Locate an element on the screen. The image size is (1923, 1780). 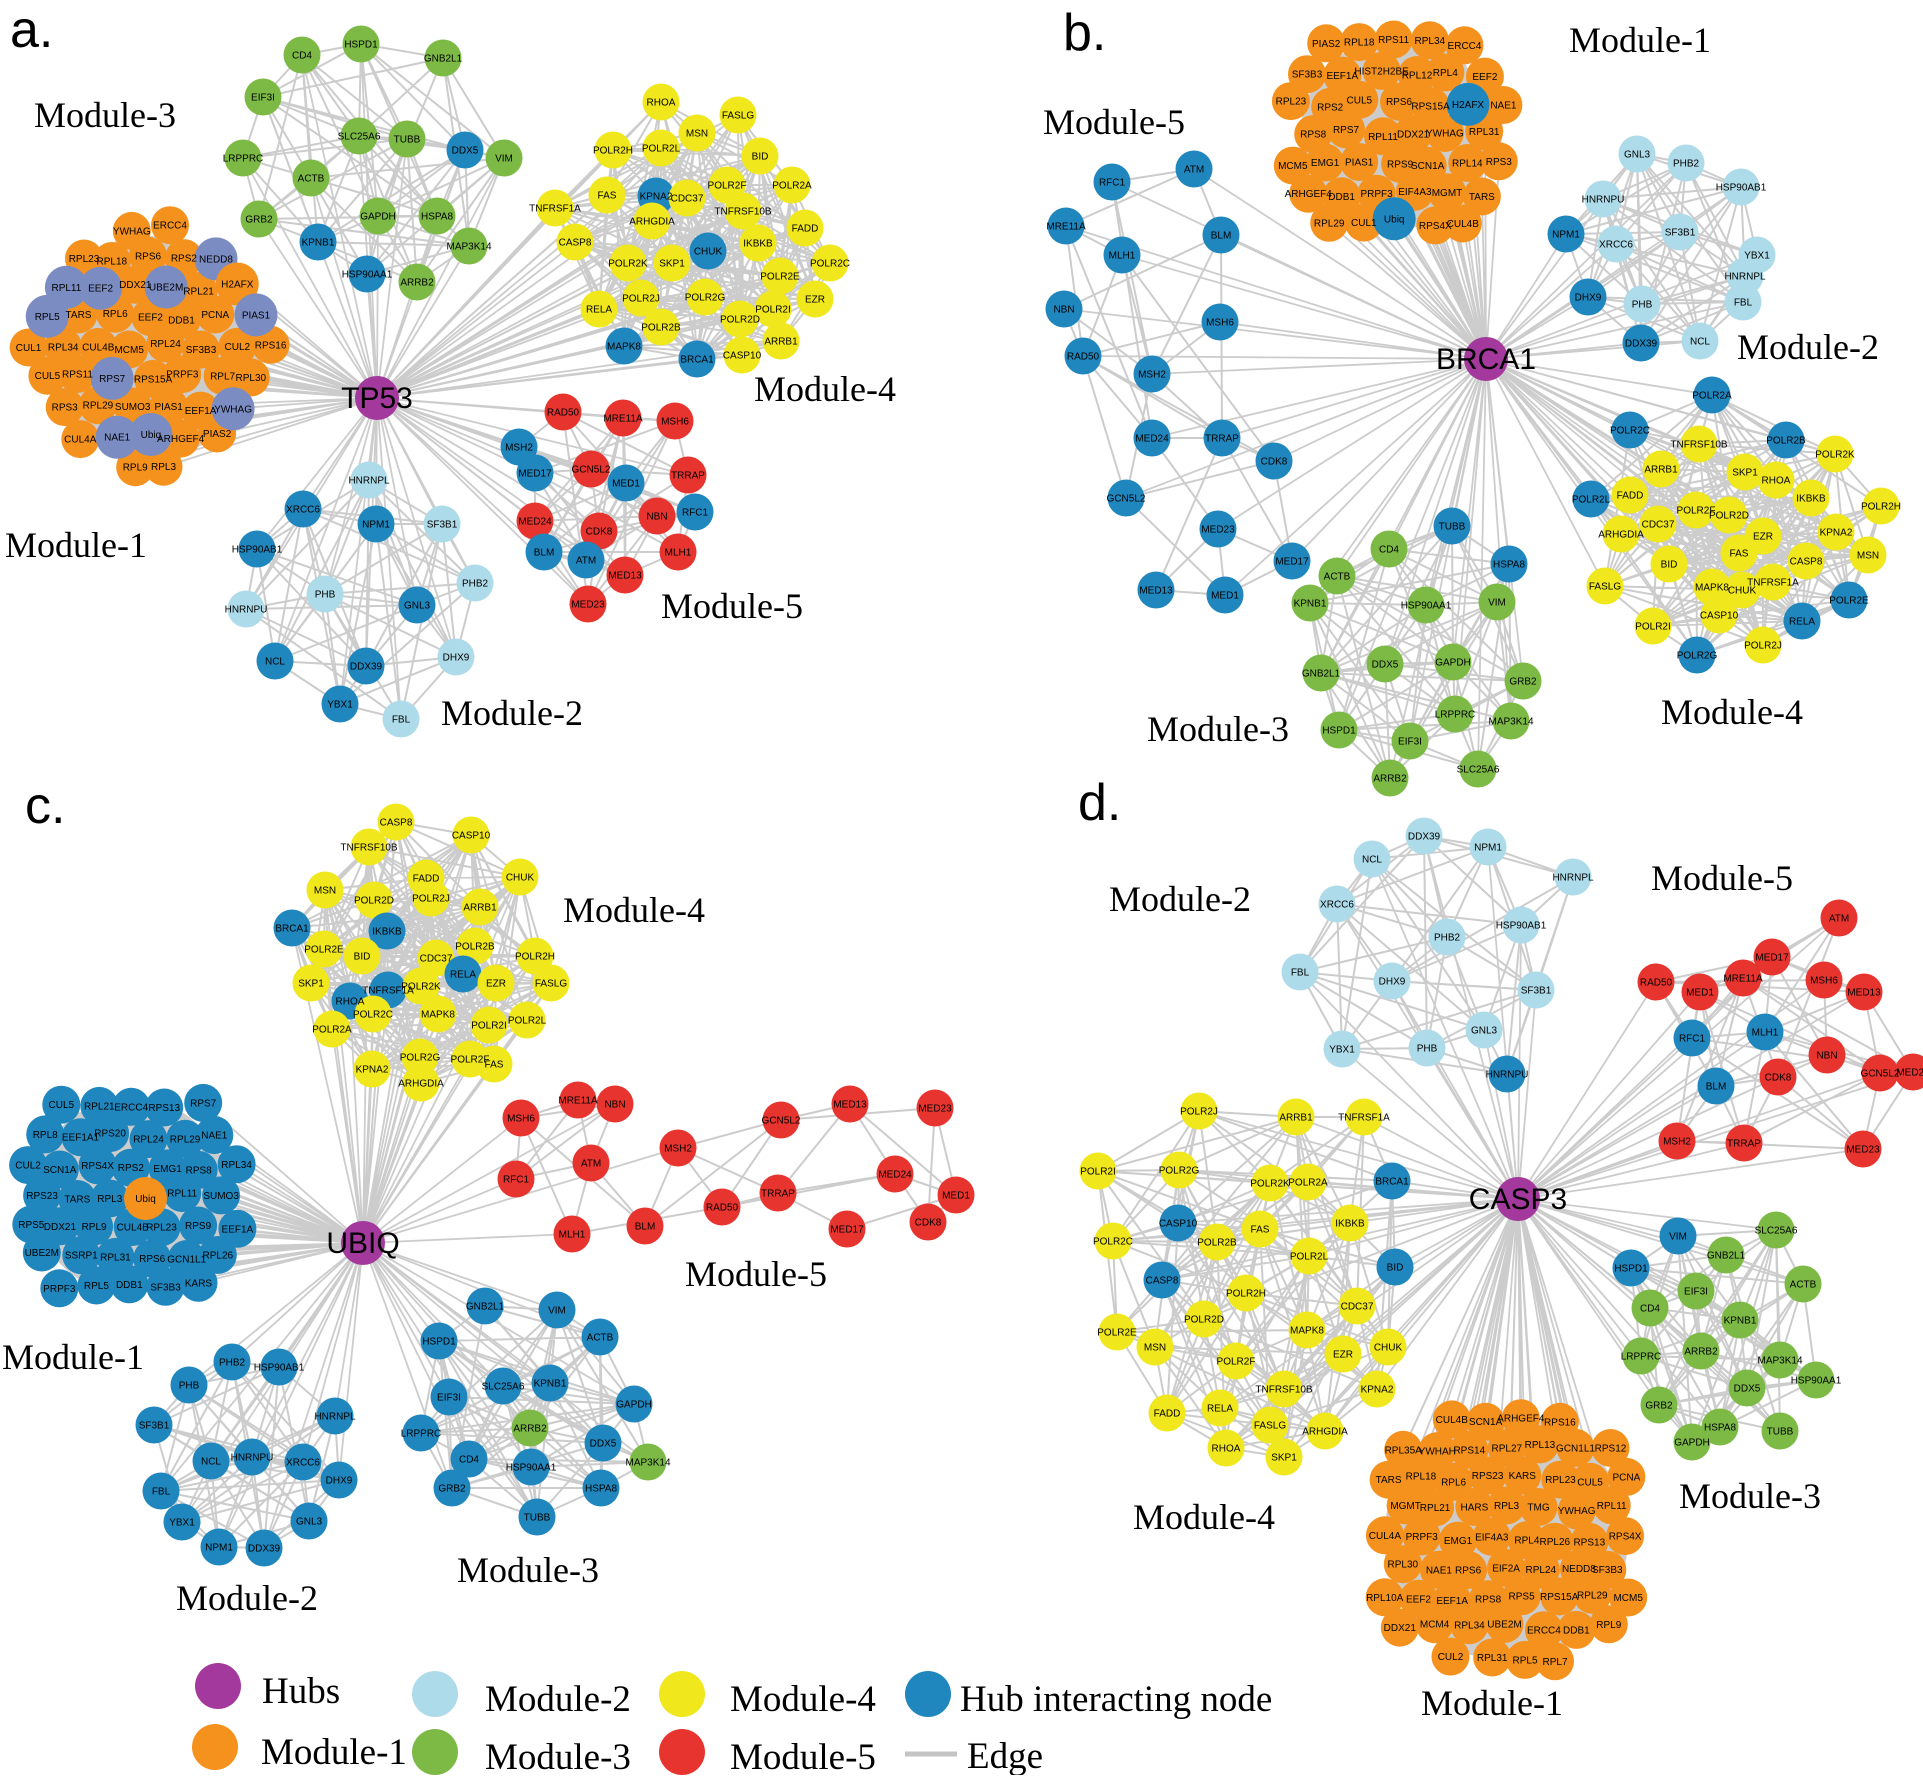
svg-text: MED24 is located at coordinates (1909, 1073).